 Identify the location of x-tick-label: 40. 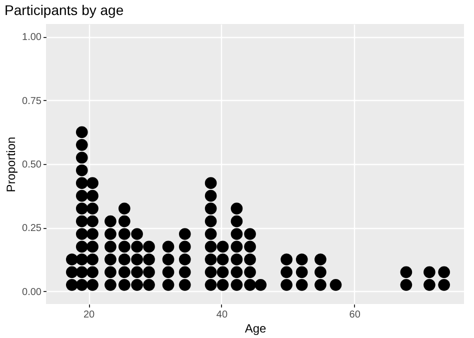
(222, 315).